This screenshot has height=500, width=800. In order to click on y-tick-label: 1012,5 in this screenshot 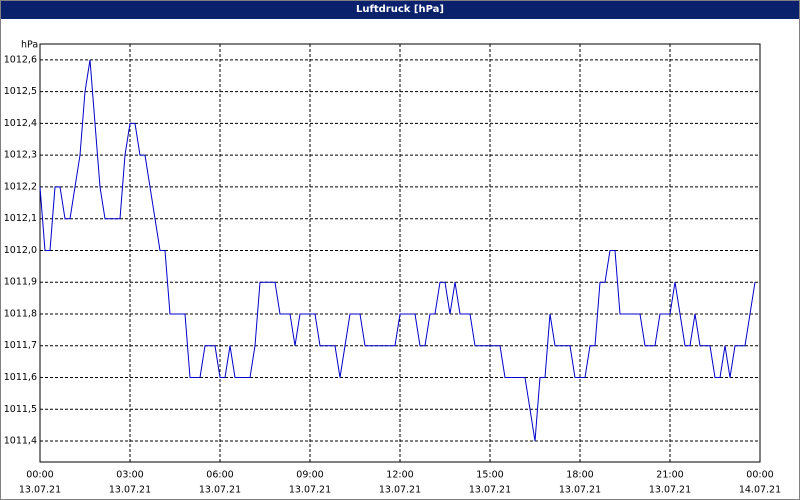, I will do `click(20, 91)`.